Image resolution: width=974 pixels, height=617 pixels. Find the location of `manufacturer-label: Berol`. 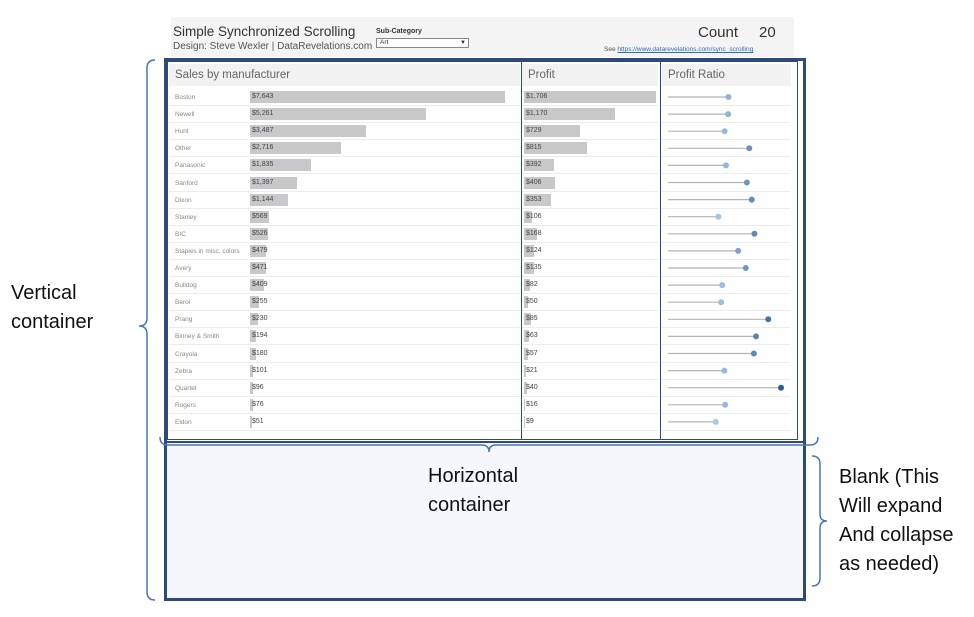

manufacturer-label: Berol is located at coordinates (183, 303).